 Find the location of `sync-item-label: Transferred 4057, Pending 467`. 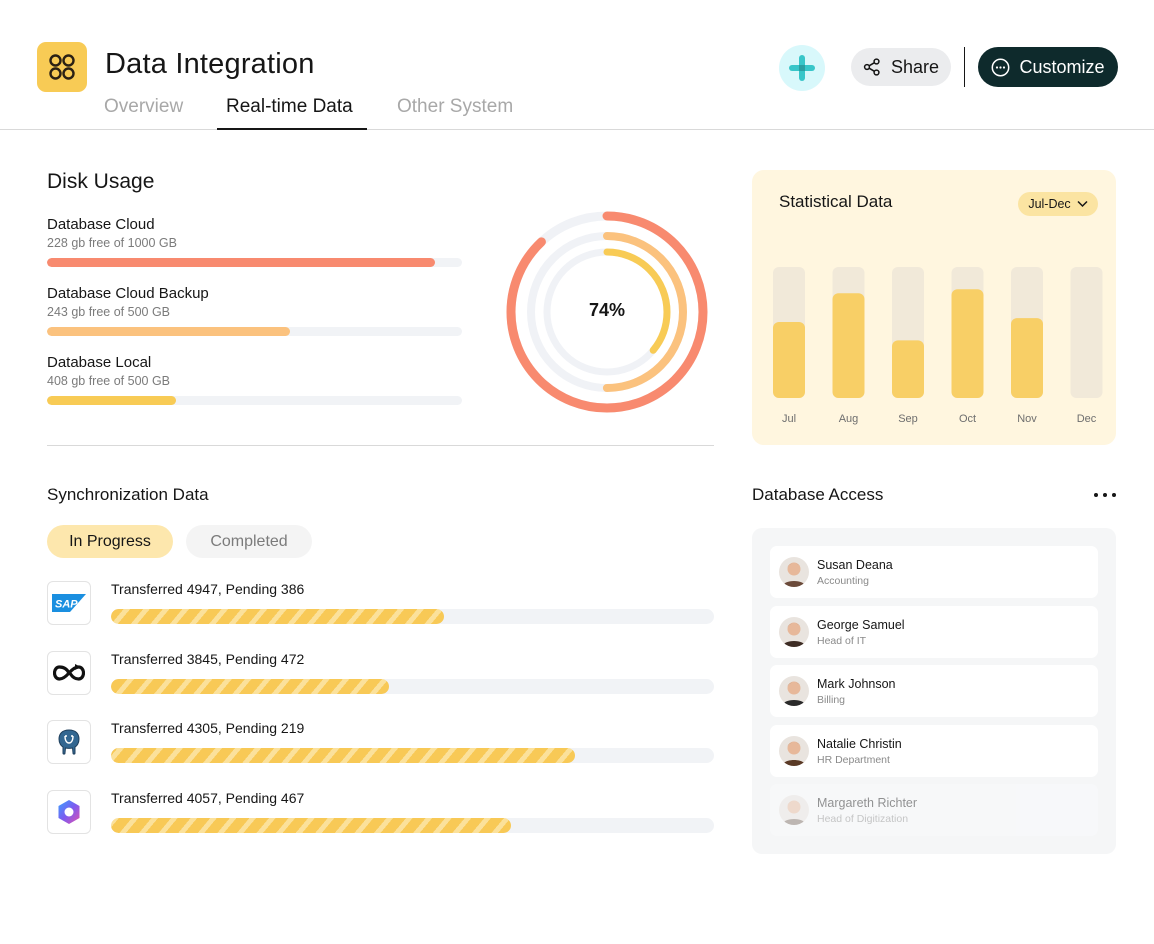

sync-item-label: Transferred 4057, Pending 467 is located at coordinates (208, 798).